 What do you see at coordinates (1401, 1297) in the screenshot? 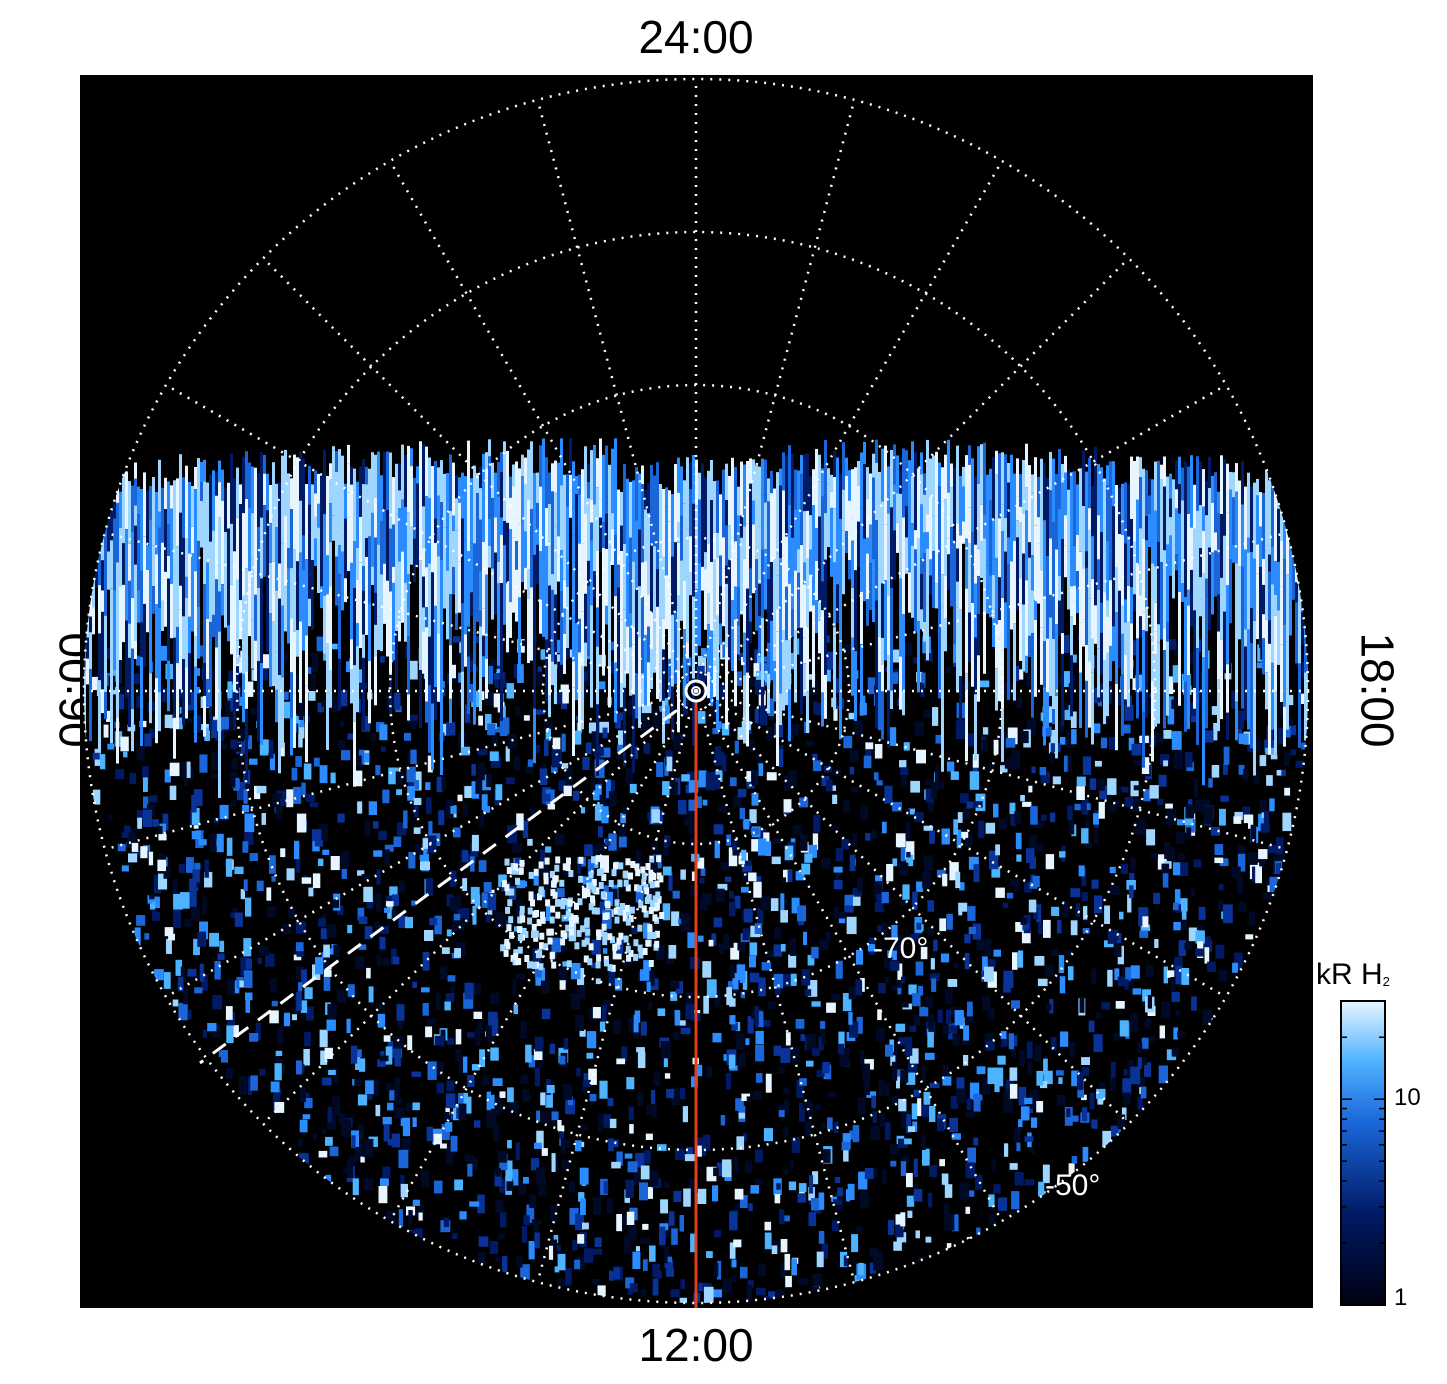
I see `colorbar-tick-1: 1` at bounding box center [1401, 1297].